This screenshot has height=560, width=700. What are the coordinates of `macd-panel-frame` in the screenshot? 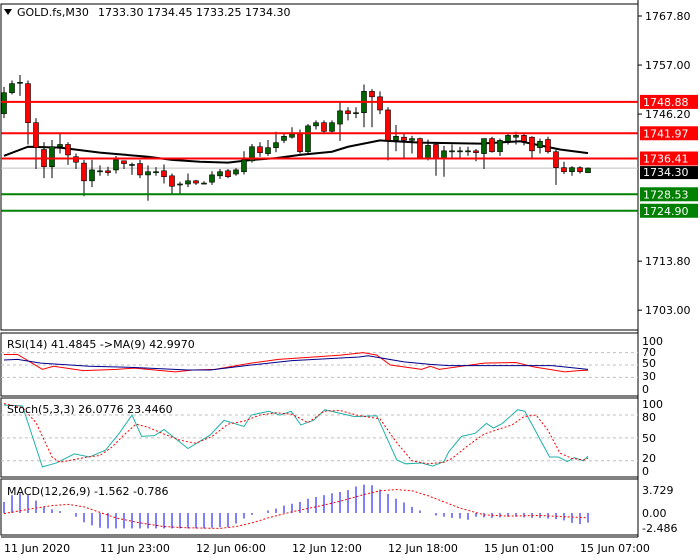 It's located at (319, 507).